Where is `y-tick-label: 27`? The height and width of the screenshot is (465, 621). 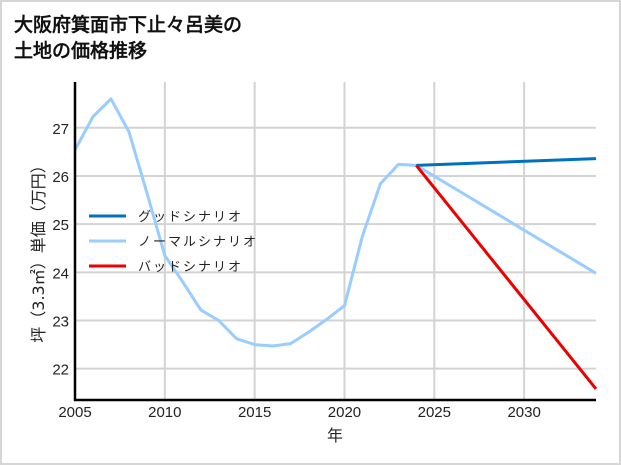 y-tick-label: 27 is located at coordinates (60, 129).